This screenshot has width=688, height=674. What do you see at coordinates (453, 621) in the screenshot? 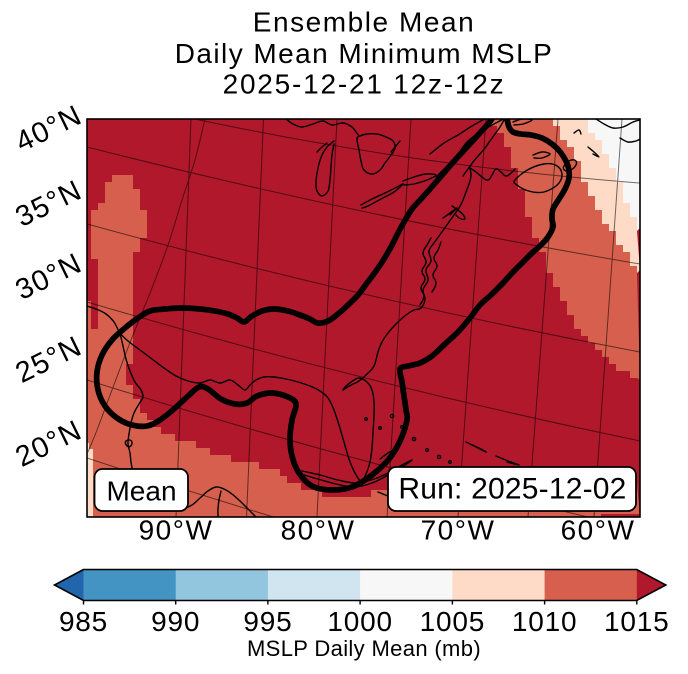
I see `svg-text: 1005` at bounding box center [453, 621].